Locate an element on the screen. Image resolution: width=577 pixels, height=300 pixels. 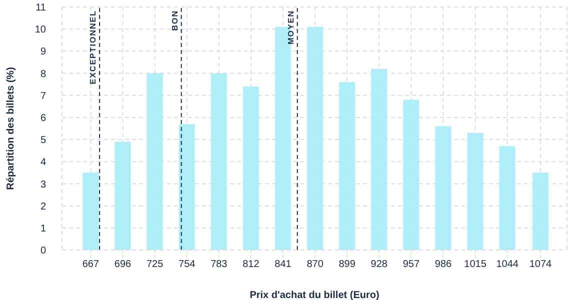
y-tick-label: 1 is located at coordinates (43, 228).